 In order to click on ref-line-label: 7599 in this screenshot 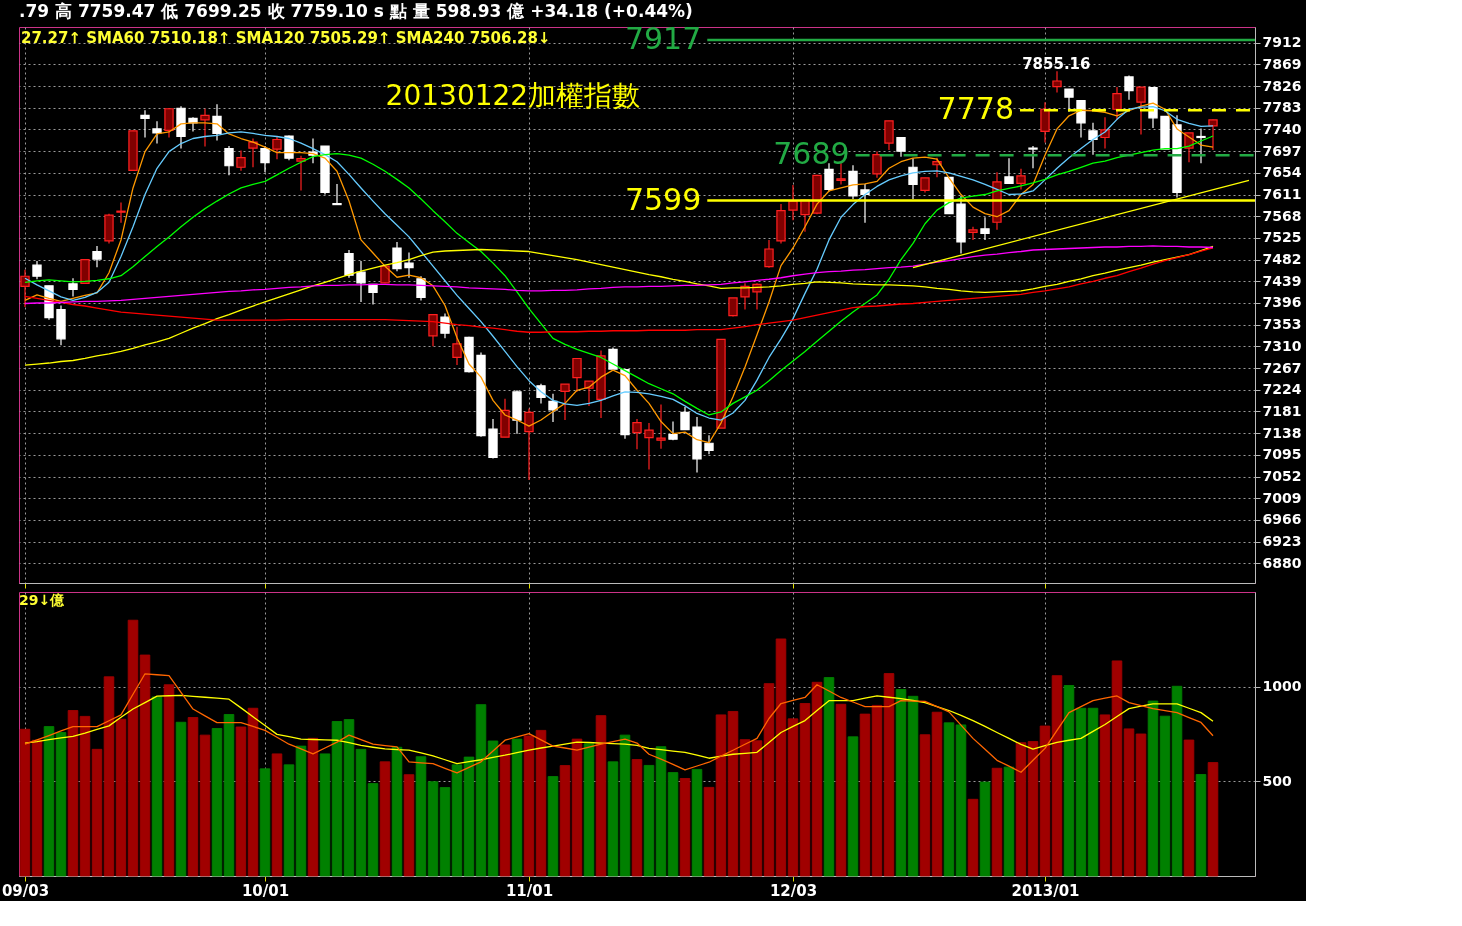, I will do `click(663, 199)`.